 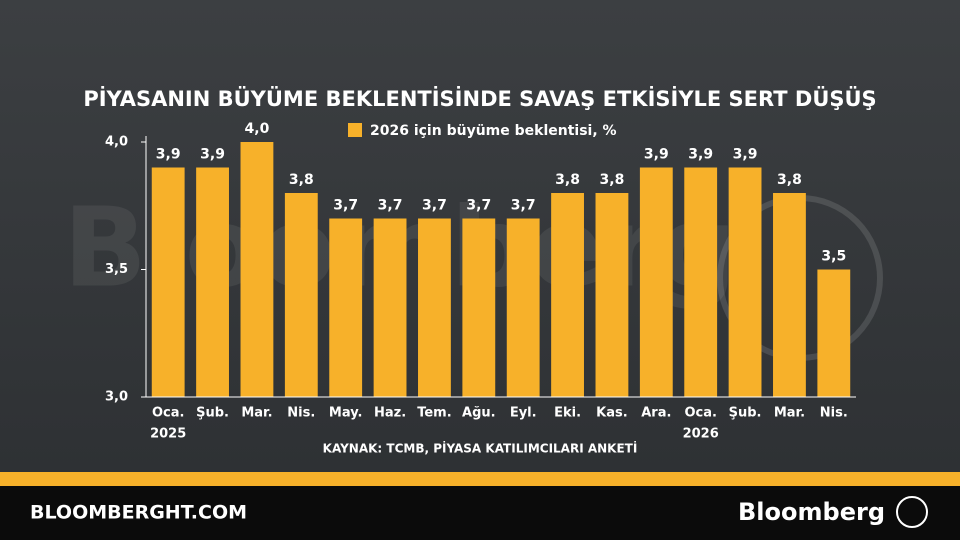 What do you see at coordinates (479, 413) in the screenshot?
I see `x-tick-label: Ağu.` at bounding box center [479, 413].